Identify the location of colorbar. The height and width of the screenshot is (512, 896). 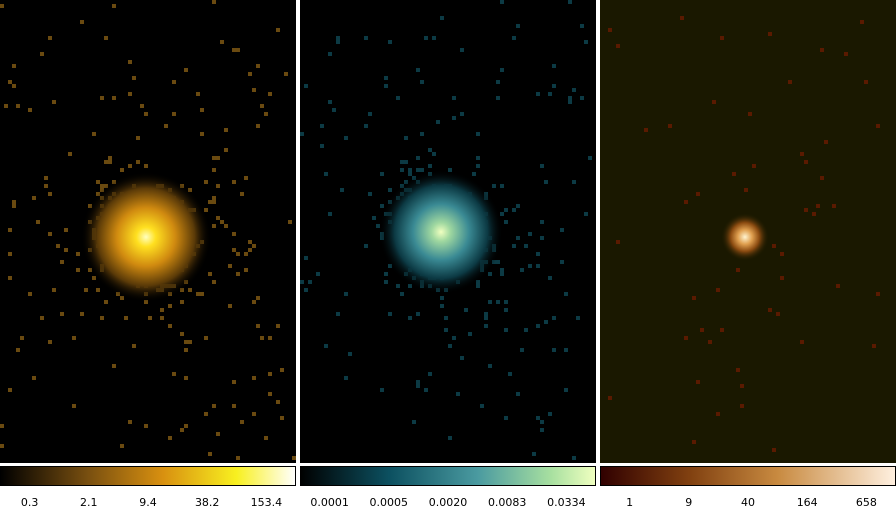
(448, 476).